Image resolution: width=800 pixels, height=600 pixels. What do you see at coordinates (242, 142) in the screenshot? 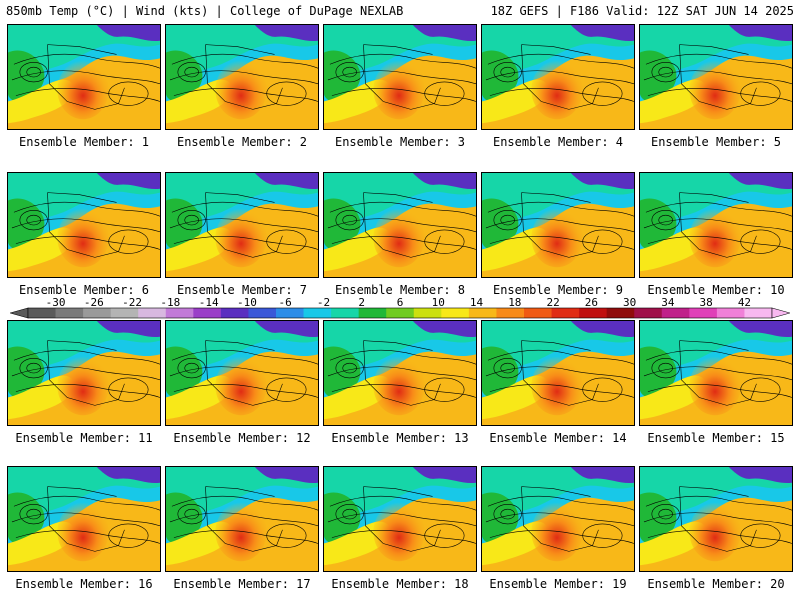
I see `ensemble-member-label: Ensemble Member: 2` at bounding box center [242, 142].